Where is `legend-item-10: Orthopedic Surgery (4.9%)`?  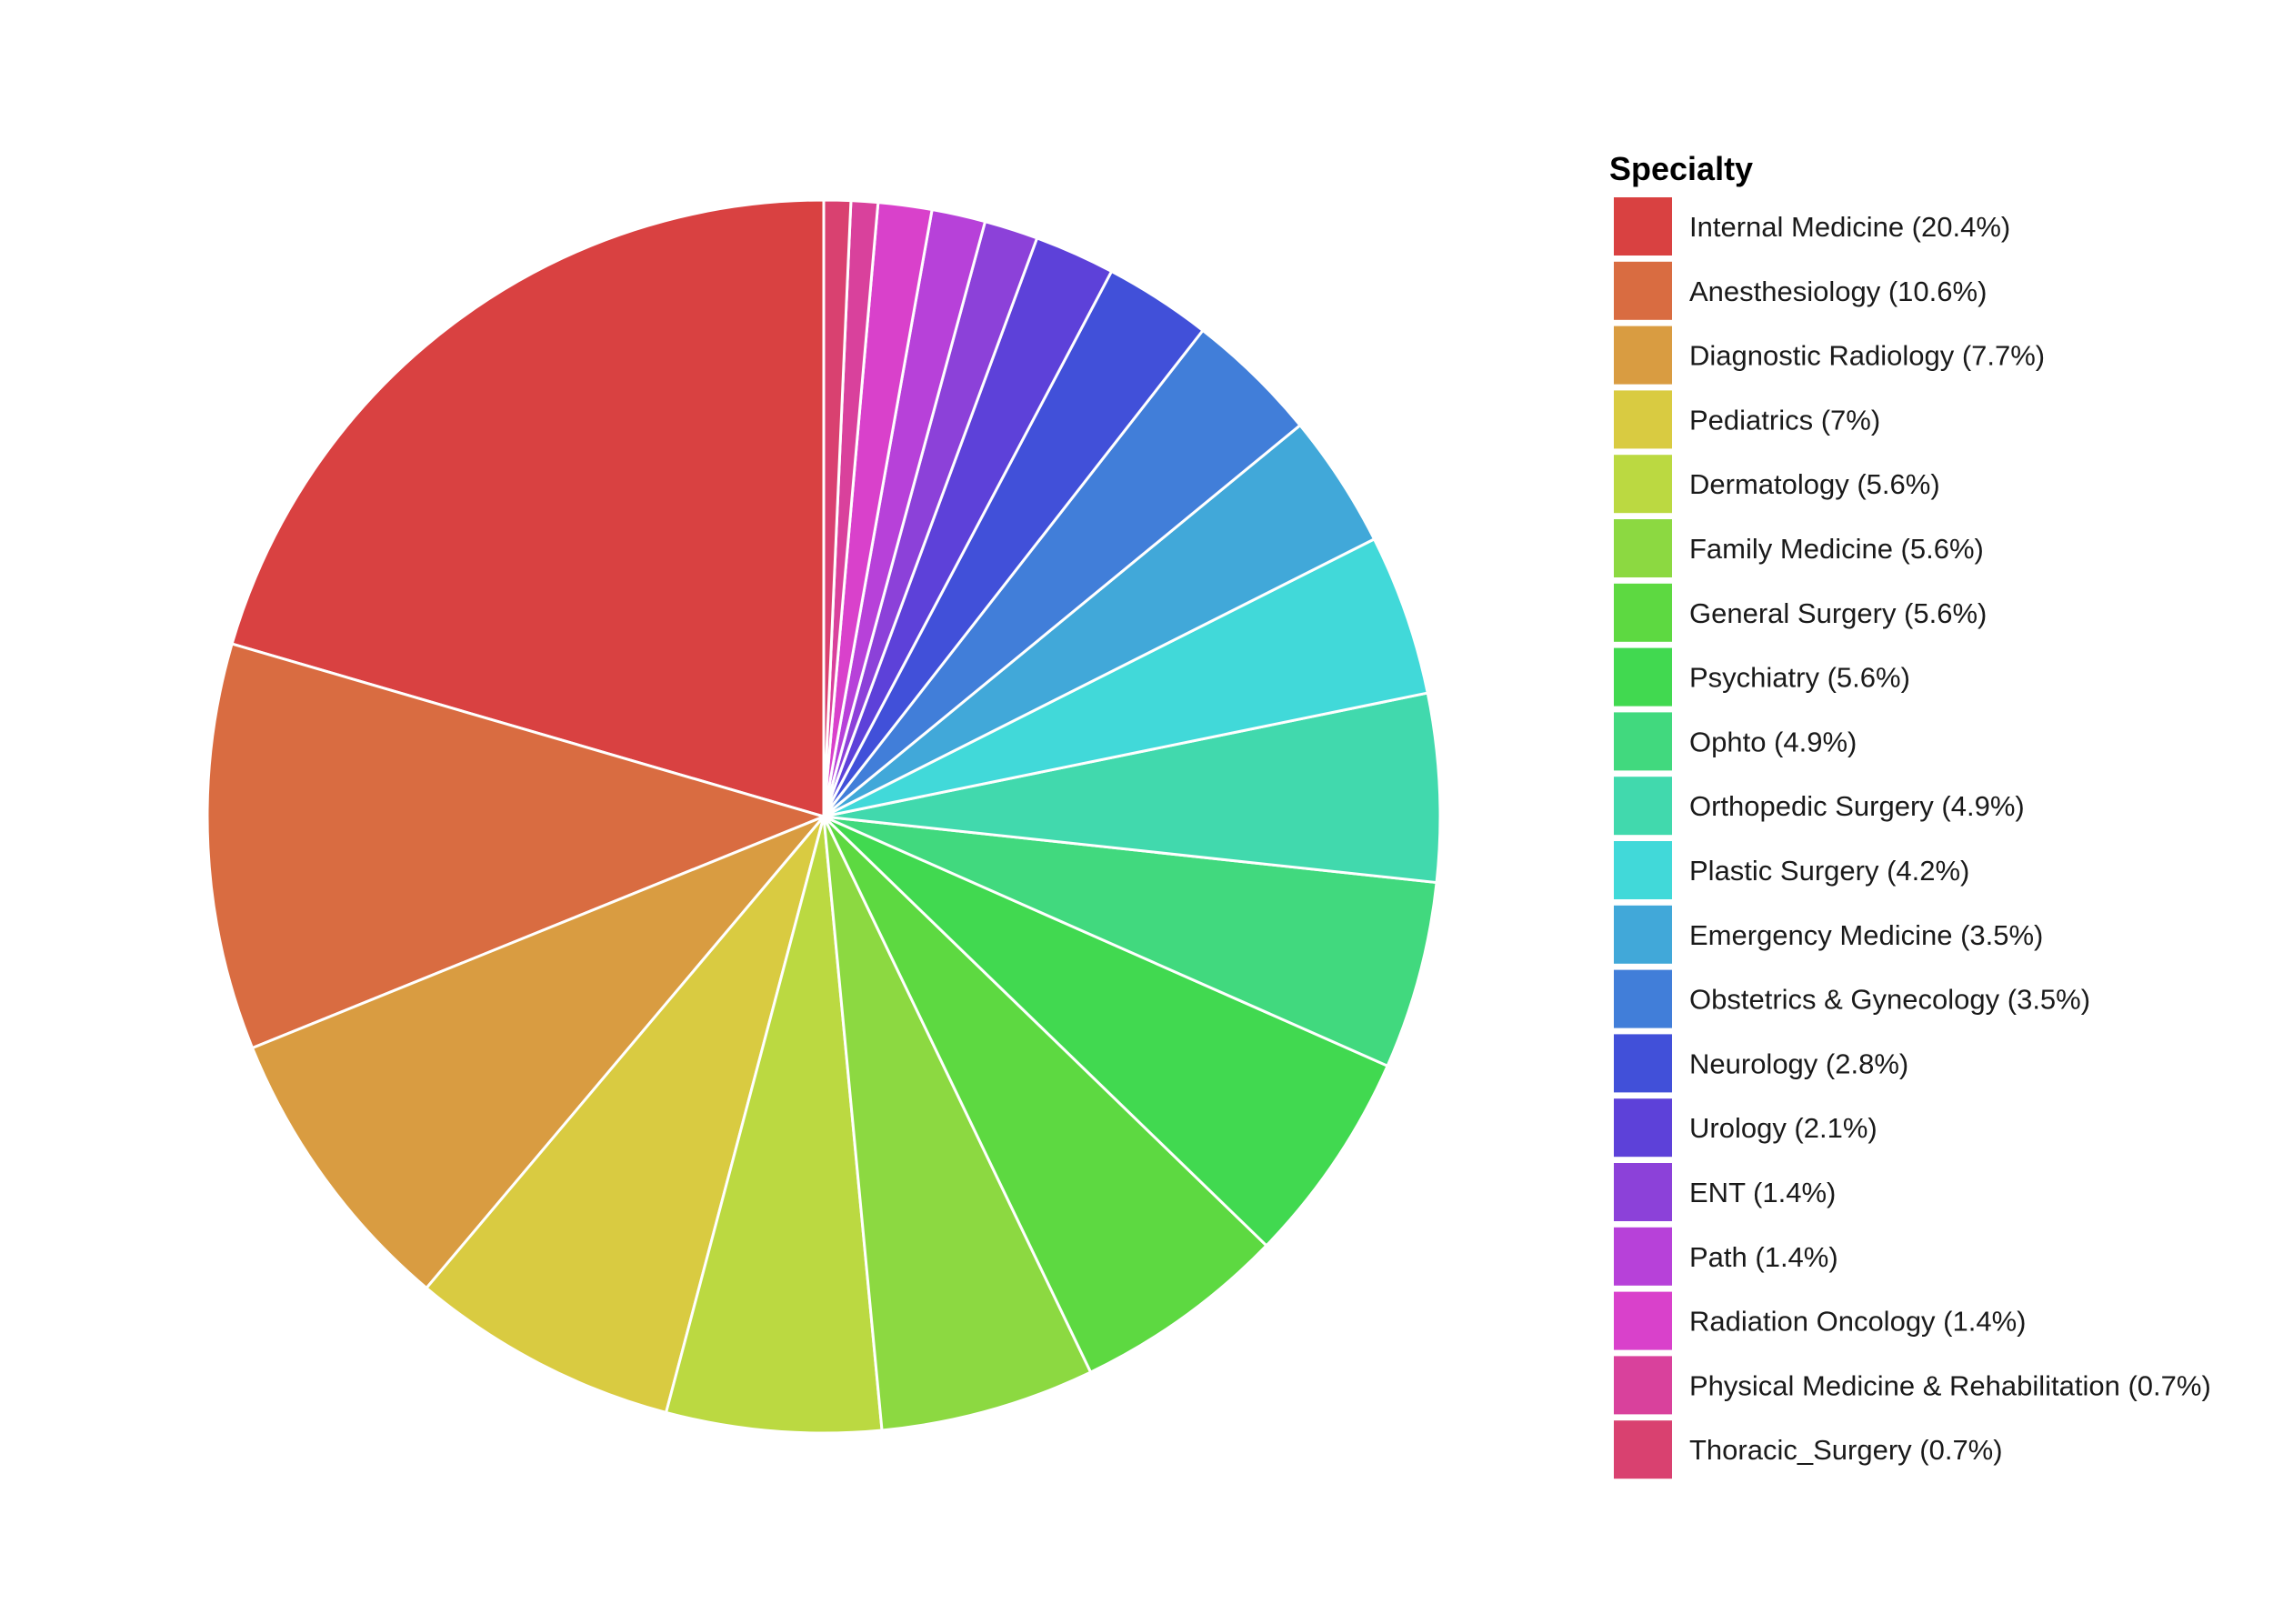
legend-item-10: Orthopedic Surgery (4.9%) is located at coordinates (1818, 806).